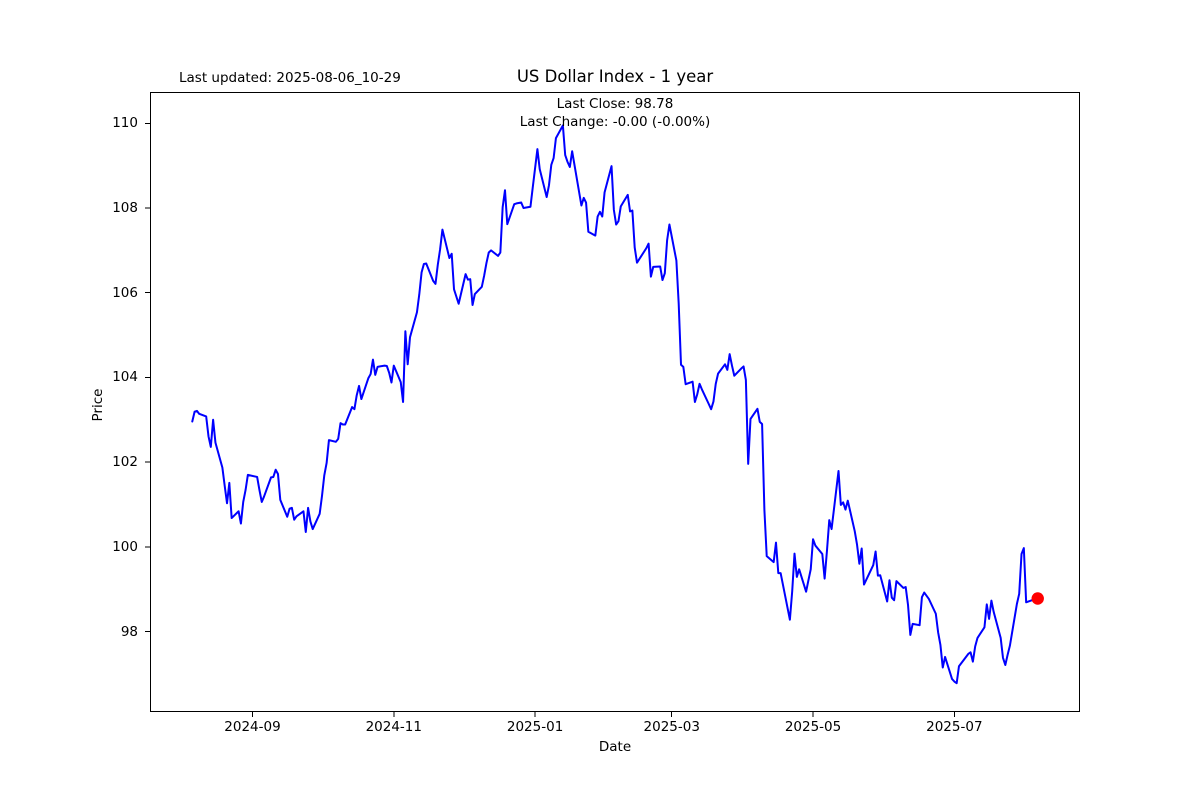  I want to click on y-axis-label: Price, so click(98, 405).